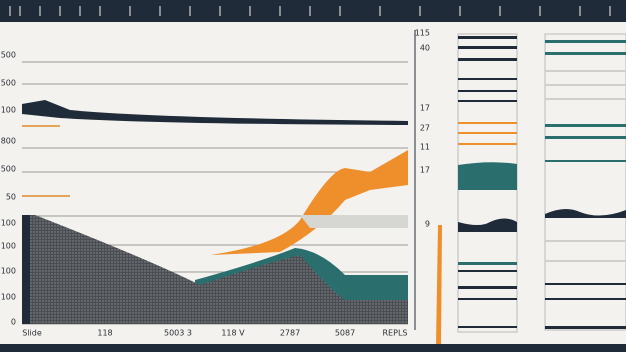  I want to click on top-bar-ticks, so click(310, 11).